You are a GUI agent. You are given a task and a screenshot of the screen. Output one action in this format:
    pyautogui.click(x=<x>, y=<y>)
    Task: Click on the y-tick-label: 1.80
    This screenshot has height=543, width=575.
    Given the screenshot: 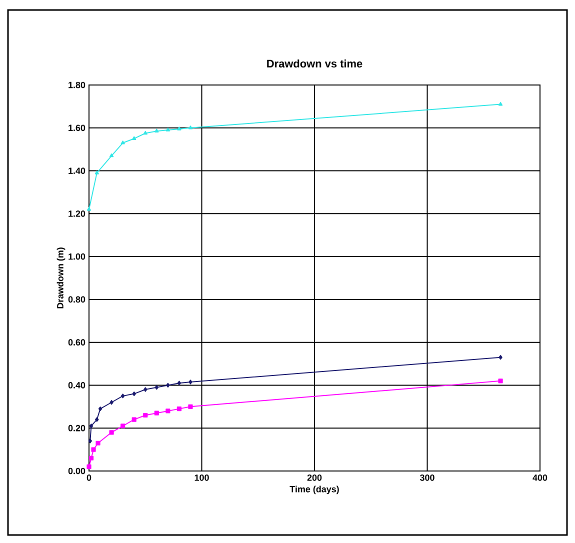 What is the action you would take?
    pyautogui.click(x=77, y=85)
    